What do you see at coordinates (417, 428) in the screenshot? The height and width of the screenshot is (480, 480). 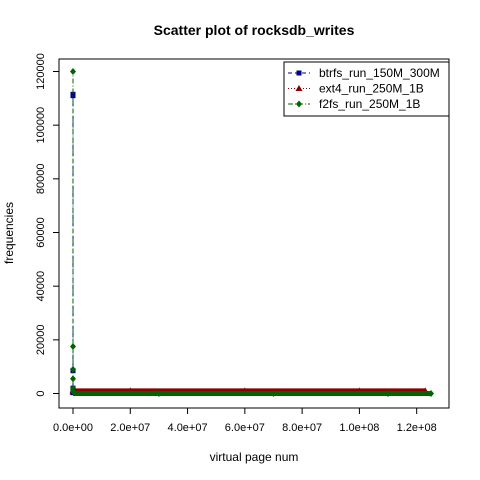 I see `x-tick-label: 1.2e+08` at bounding box center [417, 428].